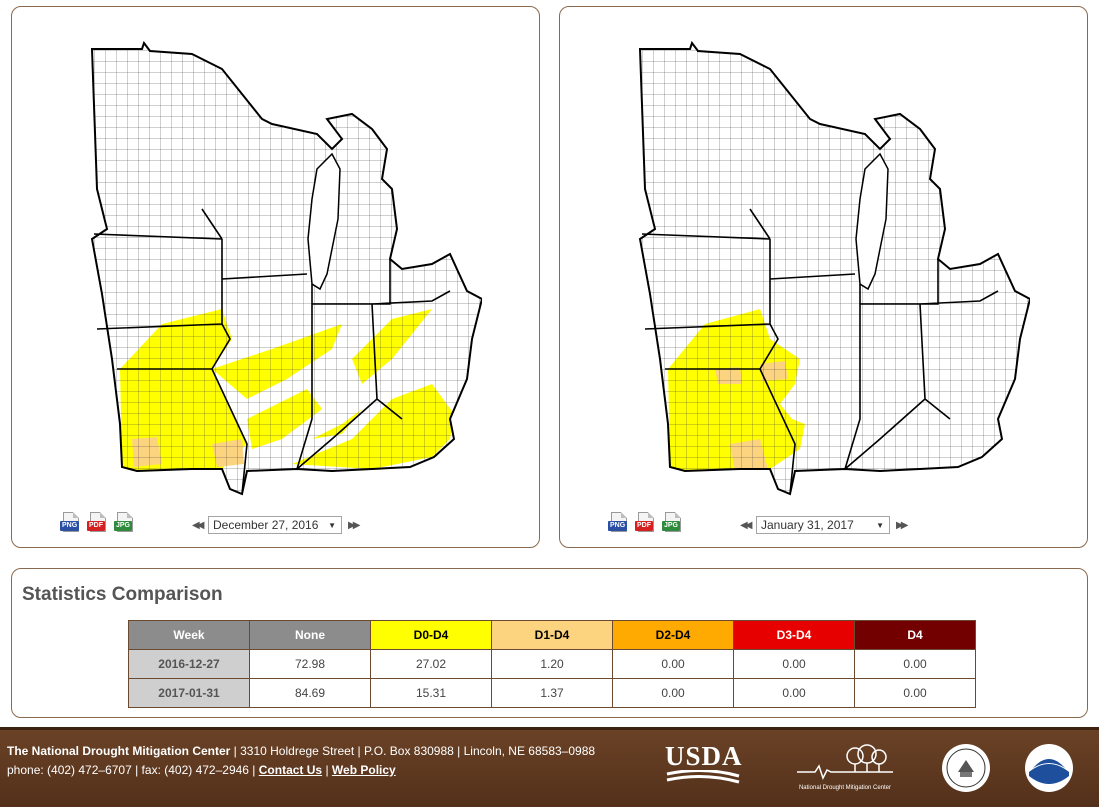  I want to click on map-controls-left: PNG PDF JPG ◀◀ December 27, 2016 ▼ ▶▶, so click(270, 526).